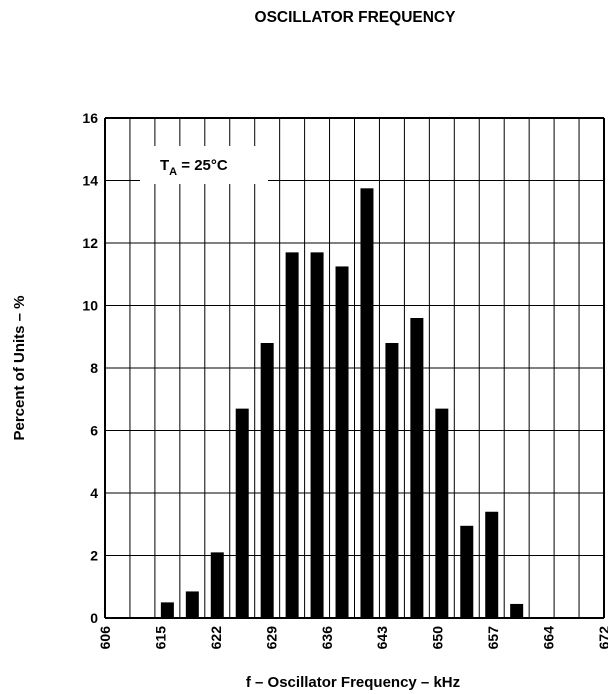  I want to click on x-tick-label-622: 622, so click(216, 638).